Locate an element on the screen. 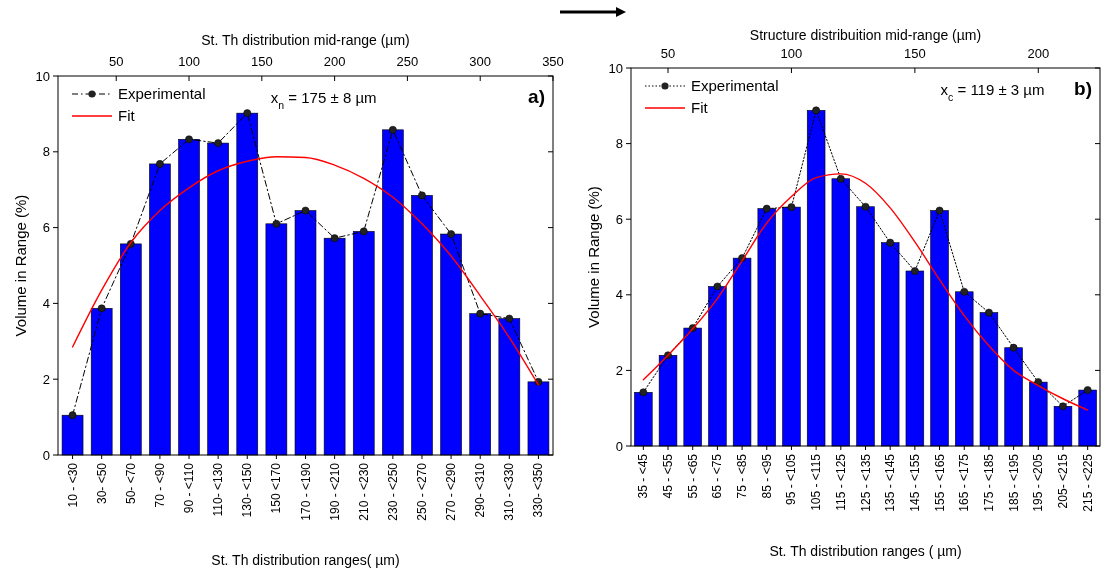 The width and height of the screenshot is (1115, 575). x-tick-label: 190 - <210 is located at coordinates (334, 491).